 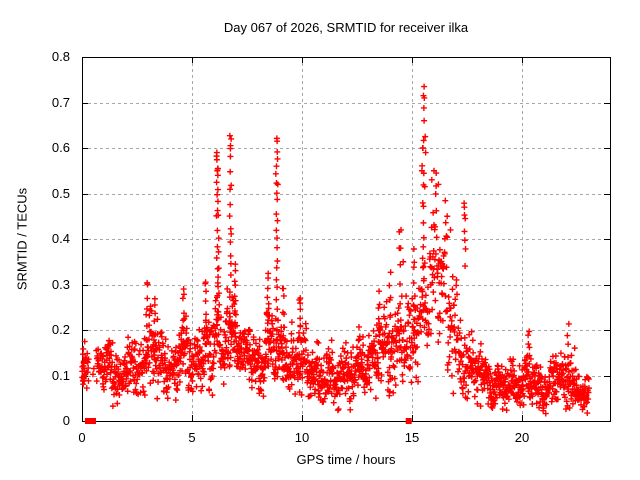 I want to click on y-tick-label: 0.1, so click(x=60, y=375).